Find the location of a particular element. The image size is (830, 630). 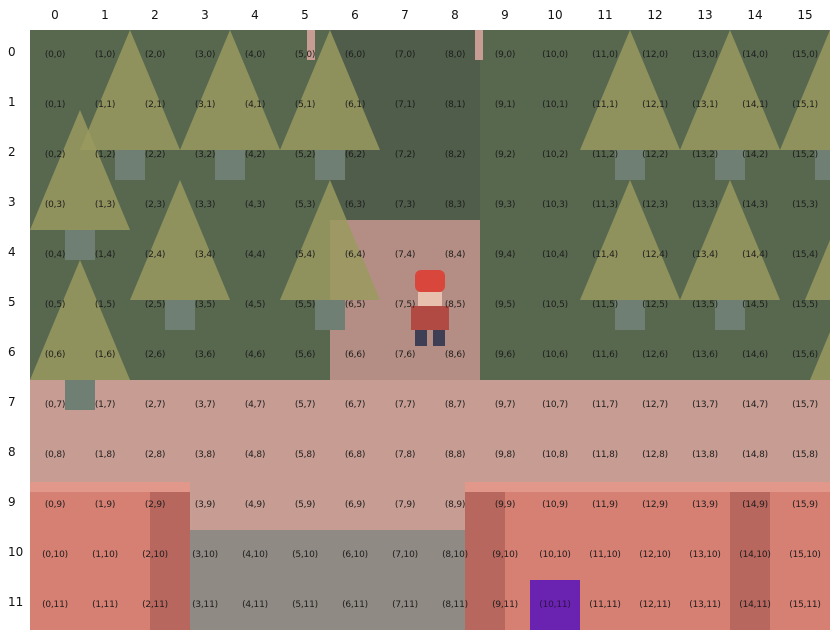

grid-cell-4-10: (4,10) is located at coordinates (255, 555).